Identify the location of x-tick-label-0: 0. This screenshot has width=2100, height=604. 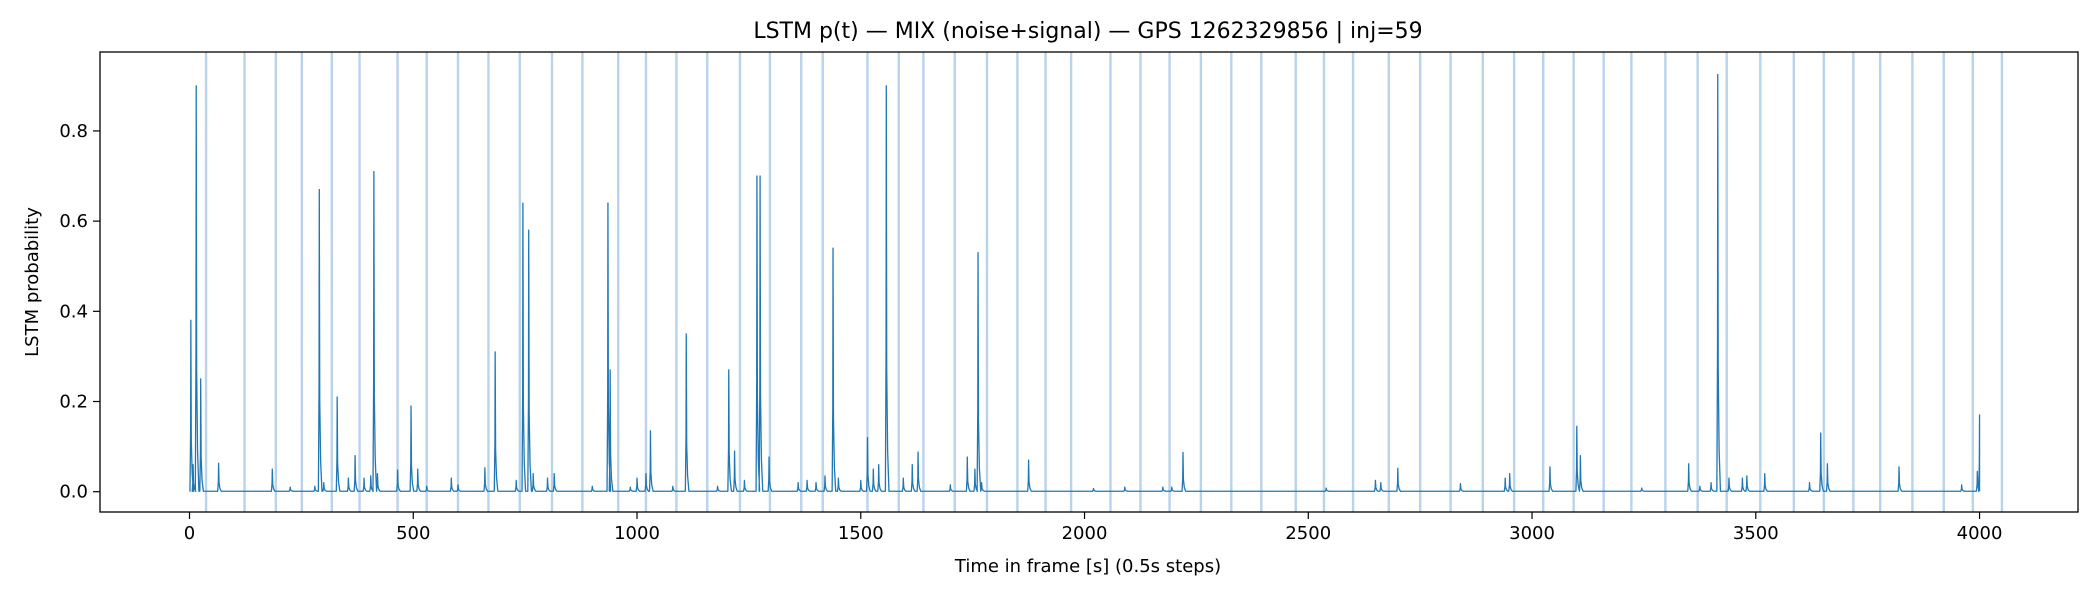
(189, 533).